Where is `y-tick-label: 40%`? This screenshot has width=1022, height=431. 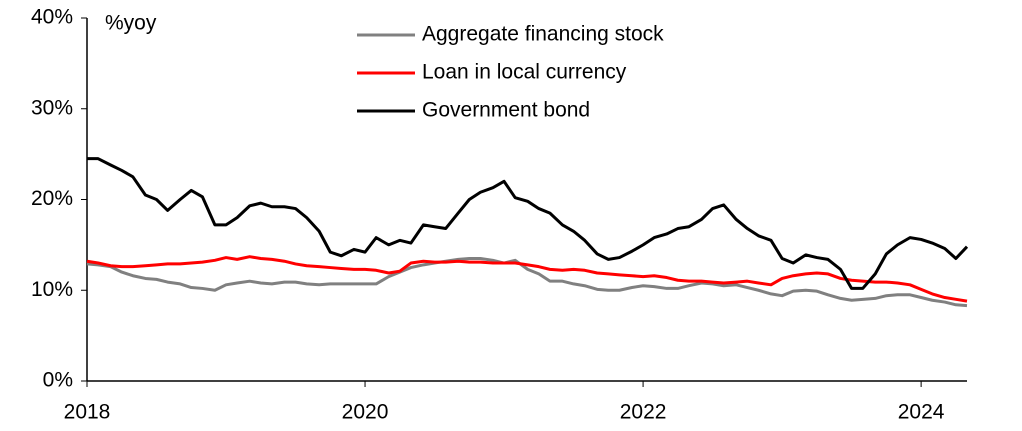 y-tick-label: 40% is located at coordinates (52, 17).